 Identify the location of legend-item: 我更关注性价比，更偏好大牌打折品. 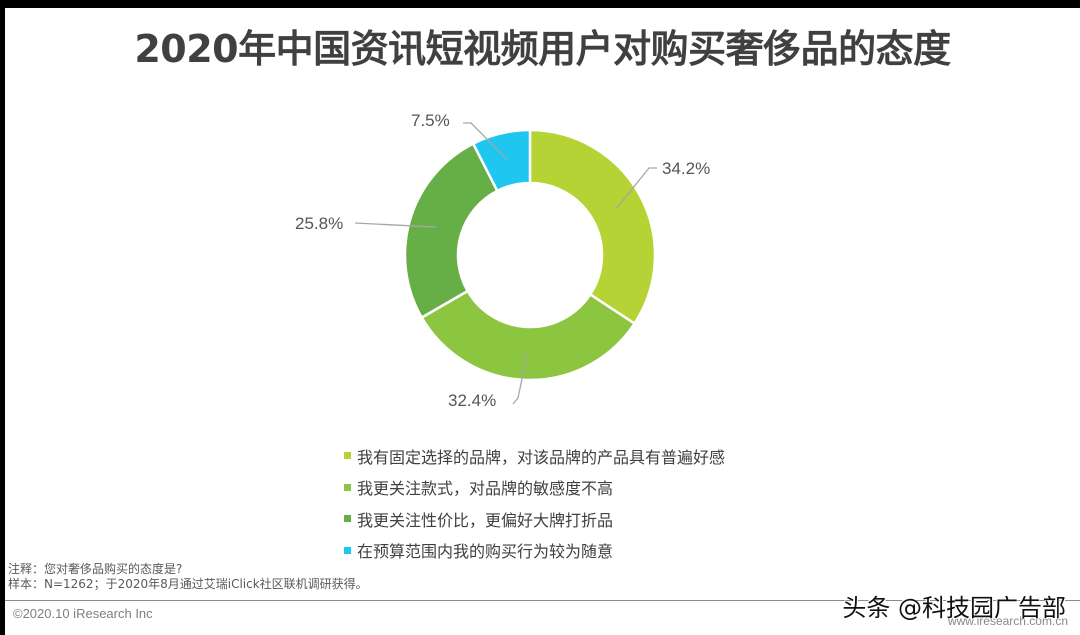
(534, 519).